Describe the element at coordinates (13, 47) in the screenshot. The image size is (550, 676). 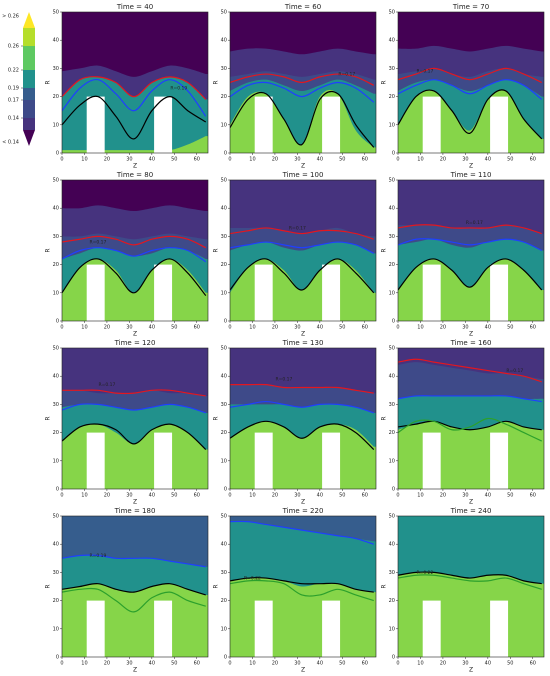
I see `colorbar-tick-label: 0.26` at that location.